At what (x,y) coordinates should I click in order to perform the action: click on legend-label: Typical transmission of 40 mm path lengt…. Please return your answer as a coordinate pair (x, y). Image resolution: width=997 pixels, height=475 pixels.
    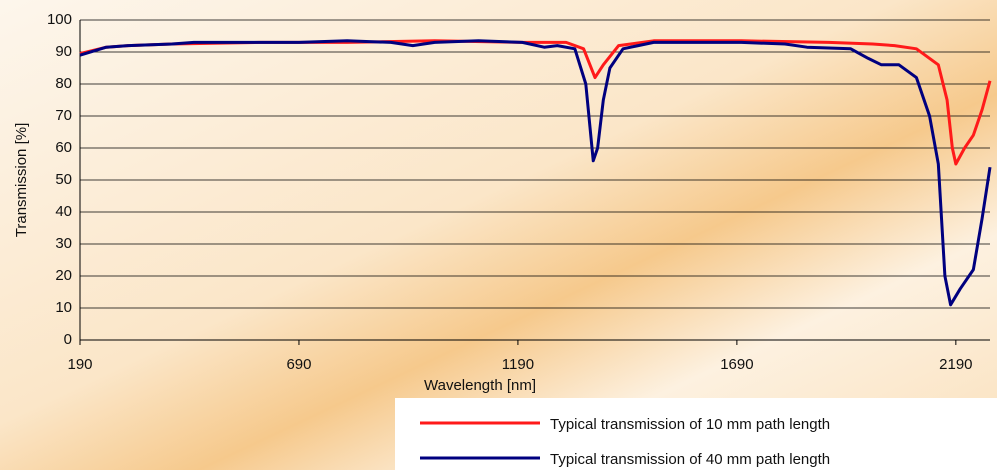
    Looking at the image, I should click on (690, 459).